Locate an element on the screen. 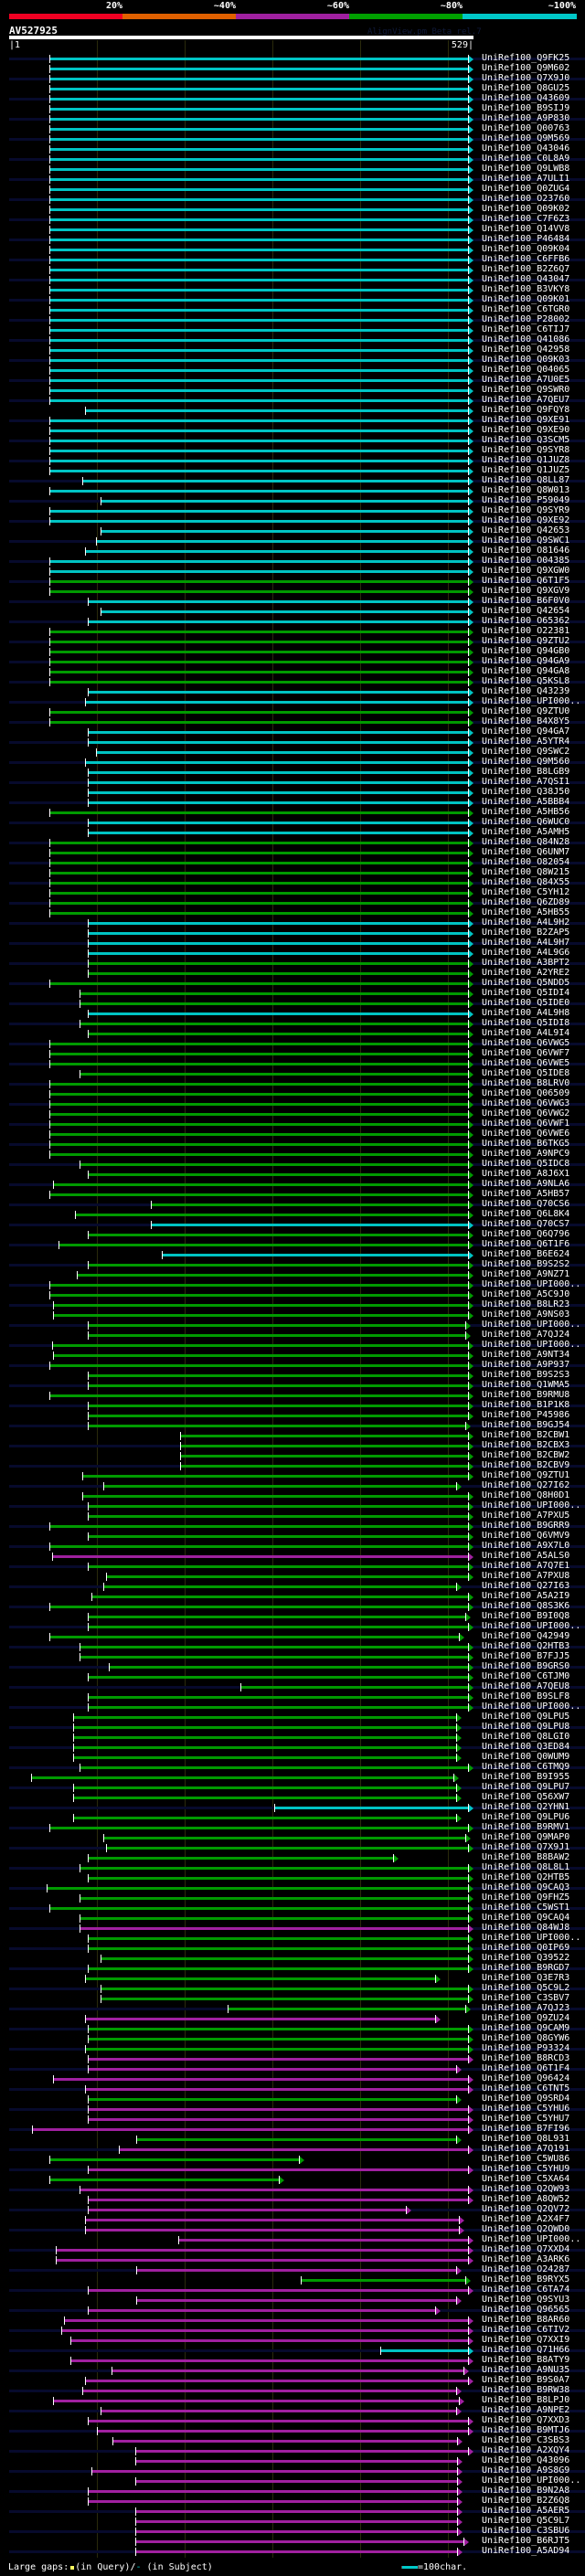 Image resolution: width=585 pixels, height=2576 pixels. hit-label: UniRef100_Q3E7R3 is located at coordinates (526, 1978).